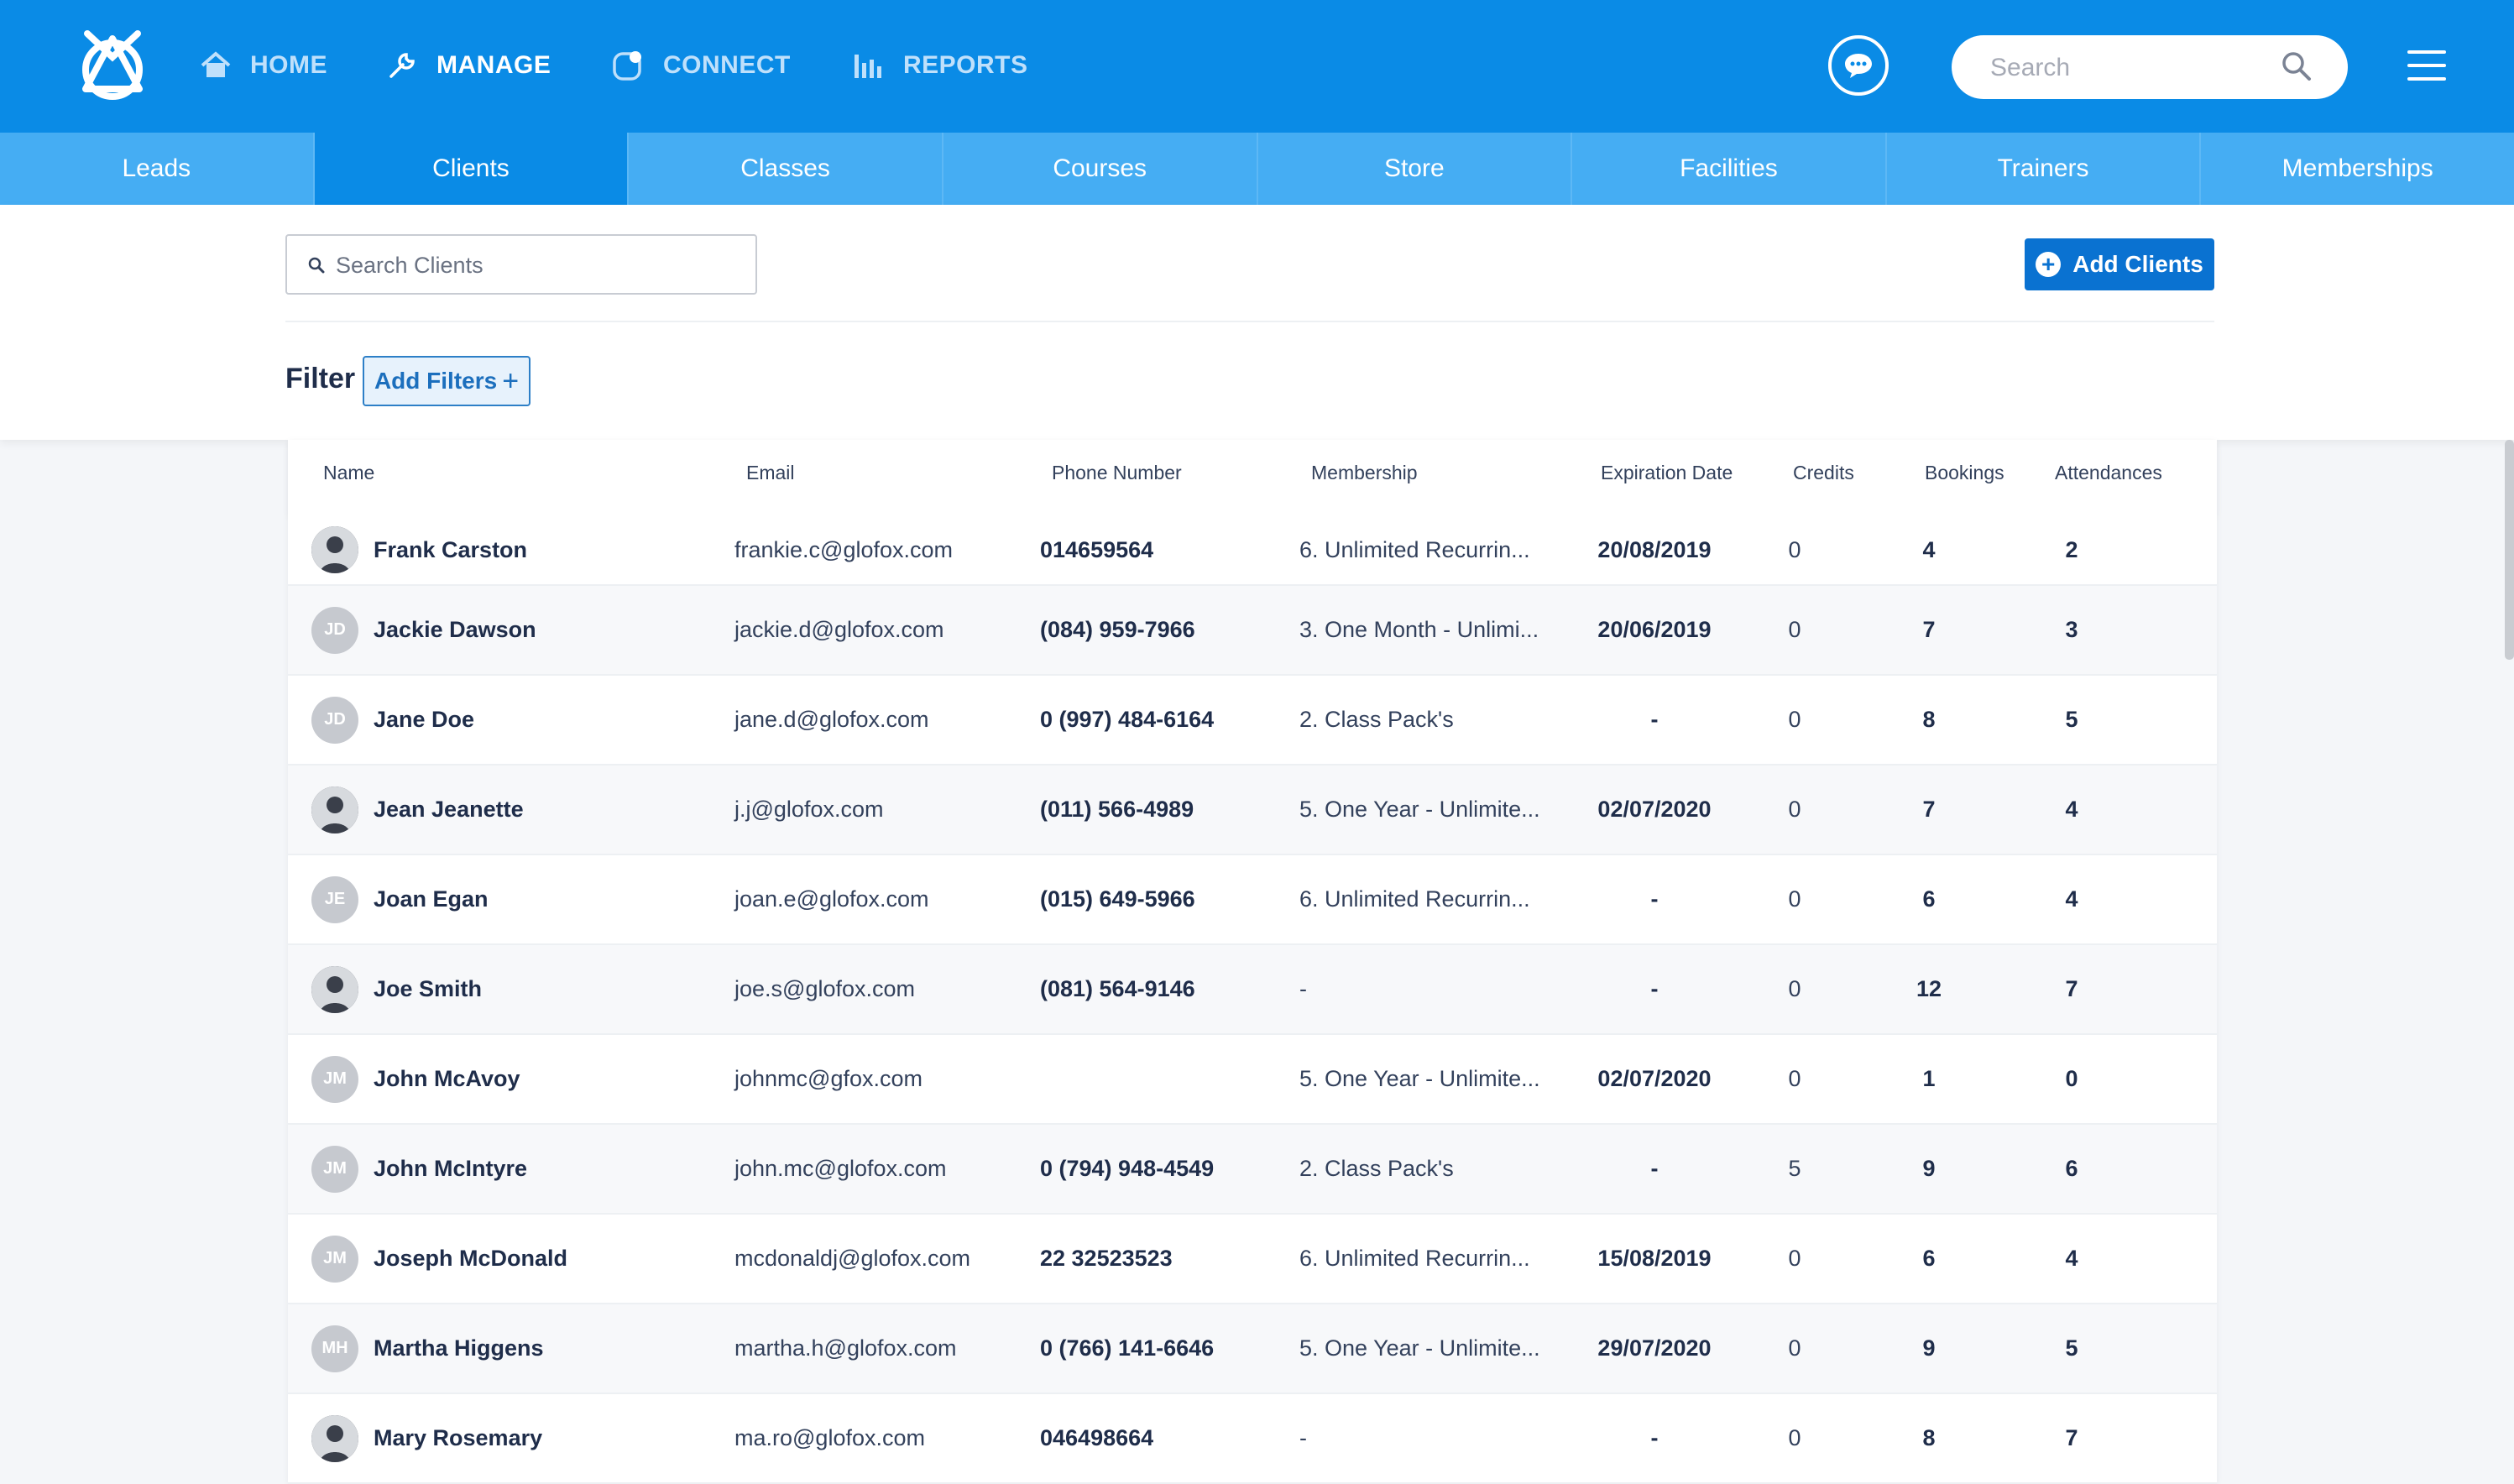 This screenshot has width=2514, height=1484. What do you see at coordinates (468, 65) in the screenshot?
I see `nav-manage: MANAGE` at bounding box center [468, 65].